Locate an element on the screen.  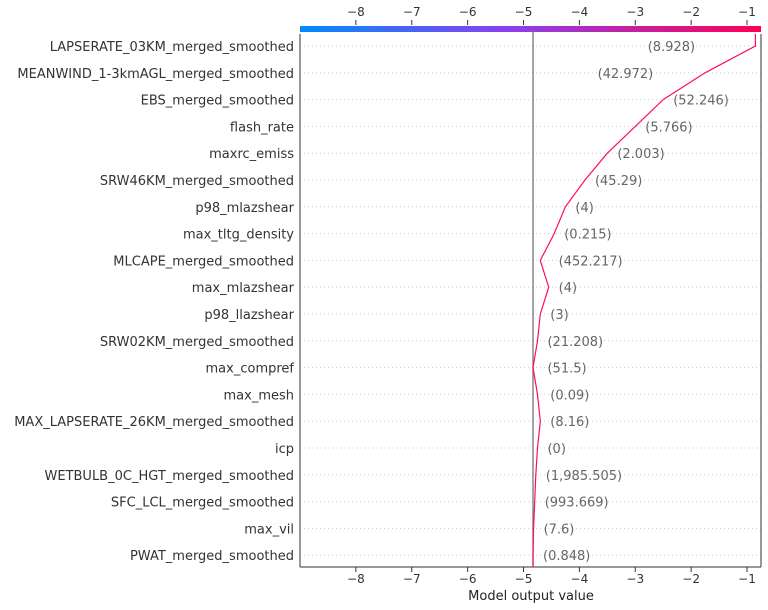
bottom-tick-label: −6 is located at coordinates (468, 579).